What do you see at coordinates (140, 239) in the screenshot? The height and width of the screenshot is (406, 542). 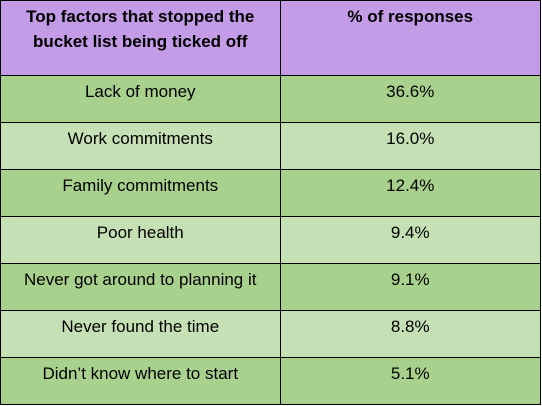 I see `factor-cell: Poor health` at bounding box center [140, 239].